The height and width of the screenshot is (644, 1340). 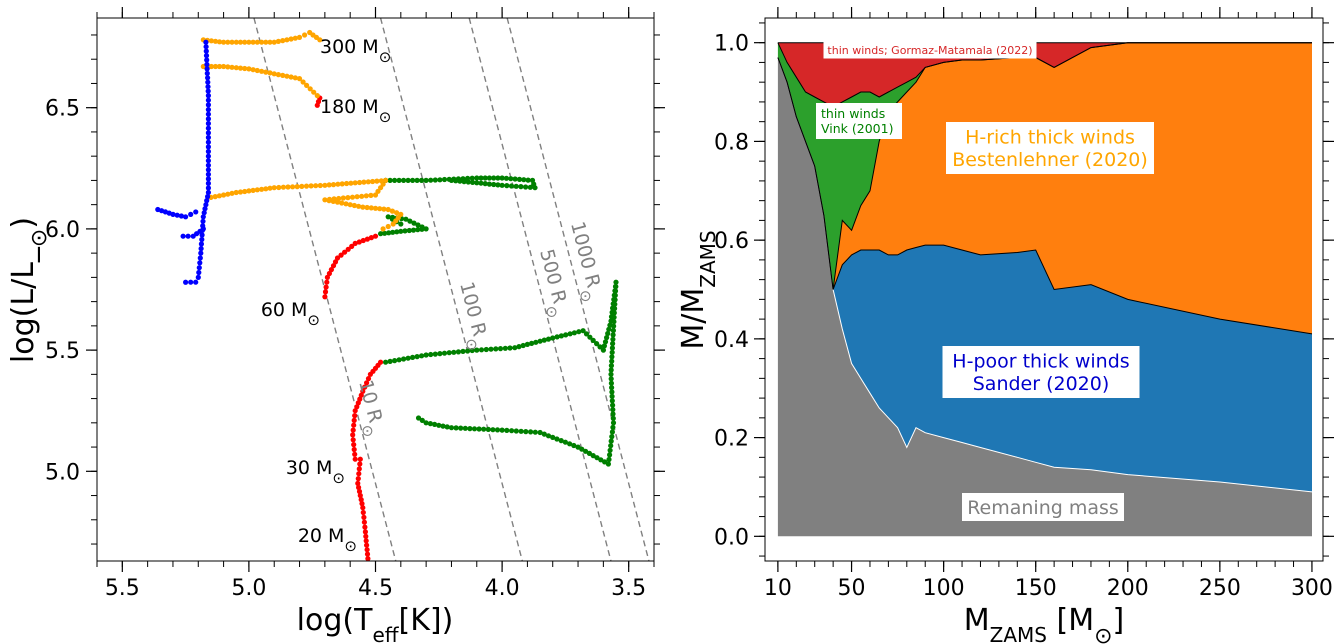 I want to click on x-tick-label: 100, so click(x=944, y=588).